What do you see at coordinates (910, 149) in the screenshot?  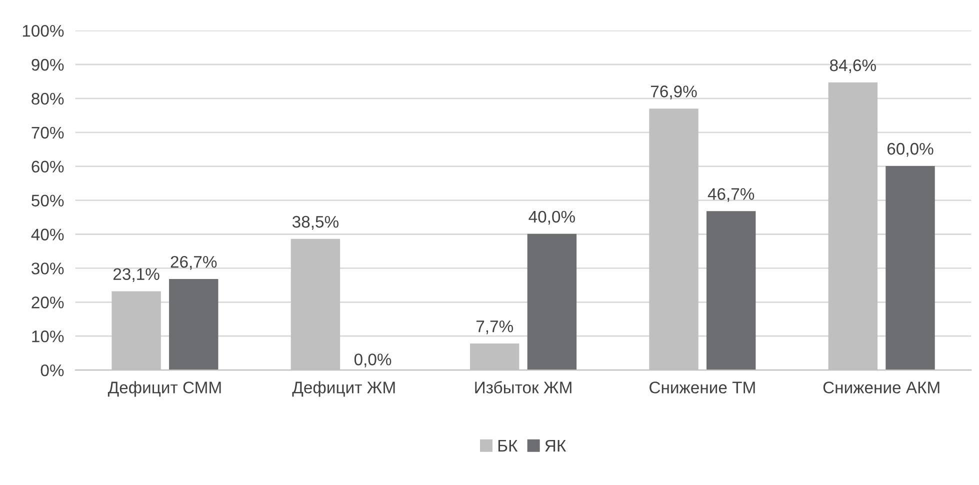 I see `data-label: 60,0%` at bounding box center [910, 149].